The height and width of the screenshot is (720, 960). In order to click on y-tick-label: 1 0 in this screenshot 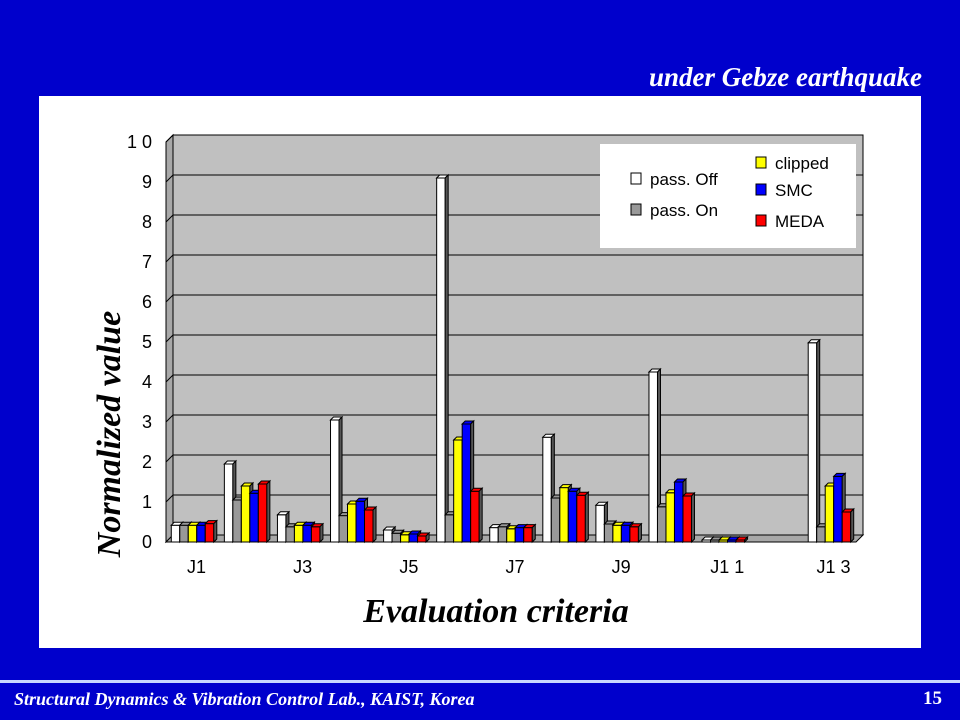, I will do `click(139, 142)`.